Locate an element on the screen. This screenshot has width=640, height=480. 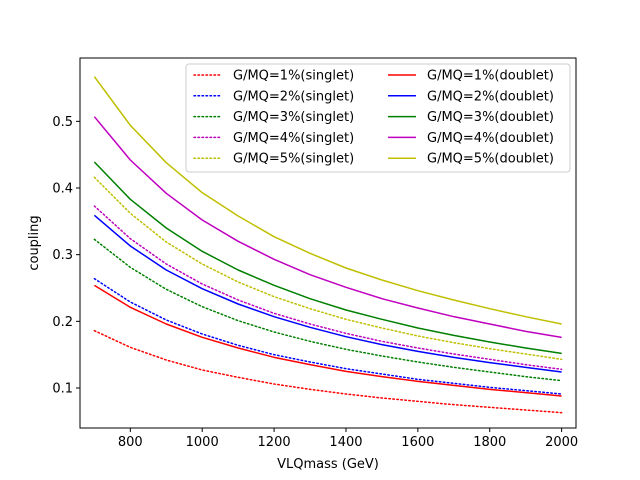
x-tick-label: 800 is located at coordinates (130, 442).